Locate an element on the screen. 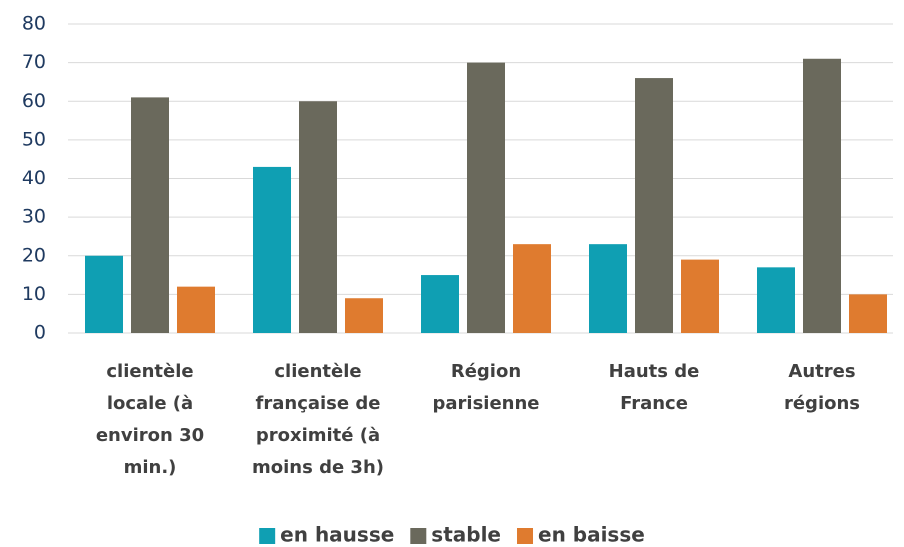 The width and height of the screenshot is (904, 547). y-tick-label: 10 is located at coordinates (34, 294).